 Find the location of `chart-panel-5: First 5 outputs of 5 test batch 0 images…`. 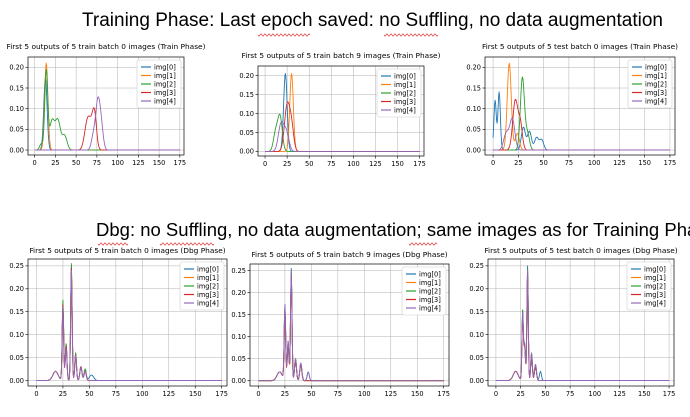

chart-panel-5: First 5 outputs of 5 test batch 0 images… is located at coordinates (573, 322).